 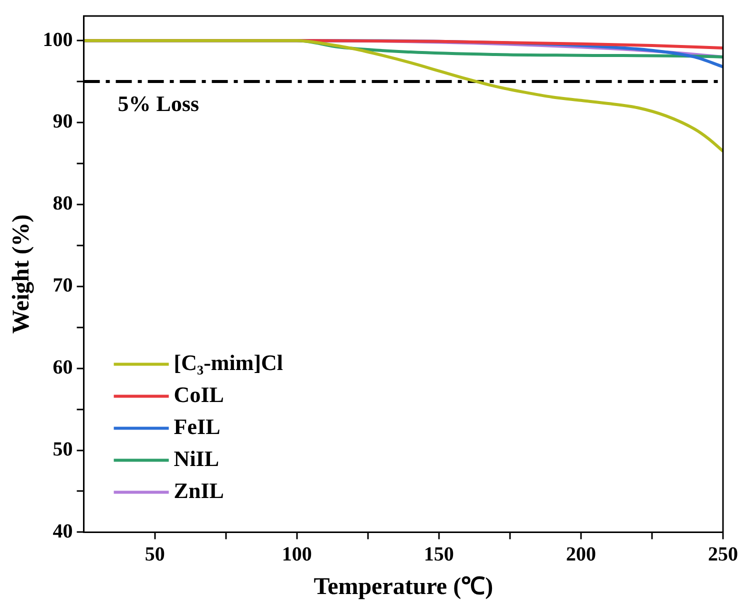 I want to click on x-tick-label: 250, so click(x=723, y=554).